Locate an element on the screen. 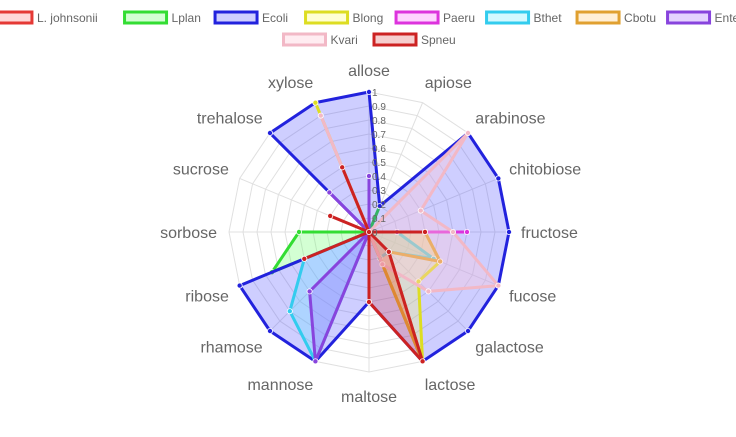 Image resolution: width=736 pixels, height=437 pixels. legend-label: Cbotu is located at coordinates (640, 18).